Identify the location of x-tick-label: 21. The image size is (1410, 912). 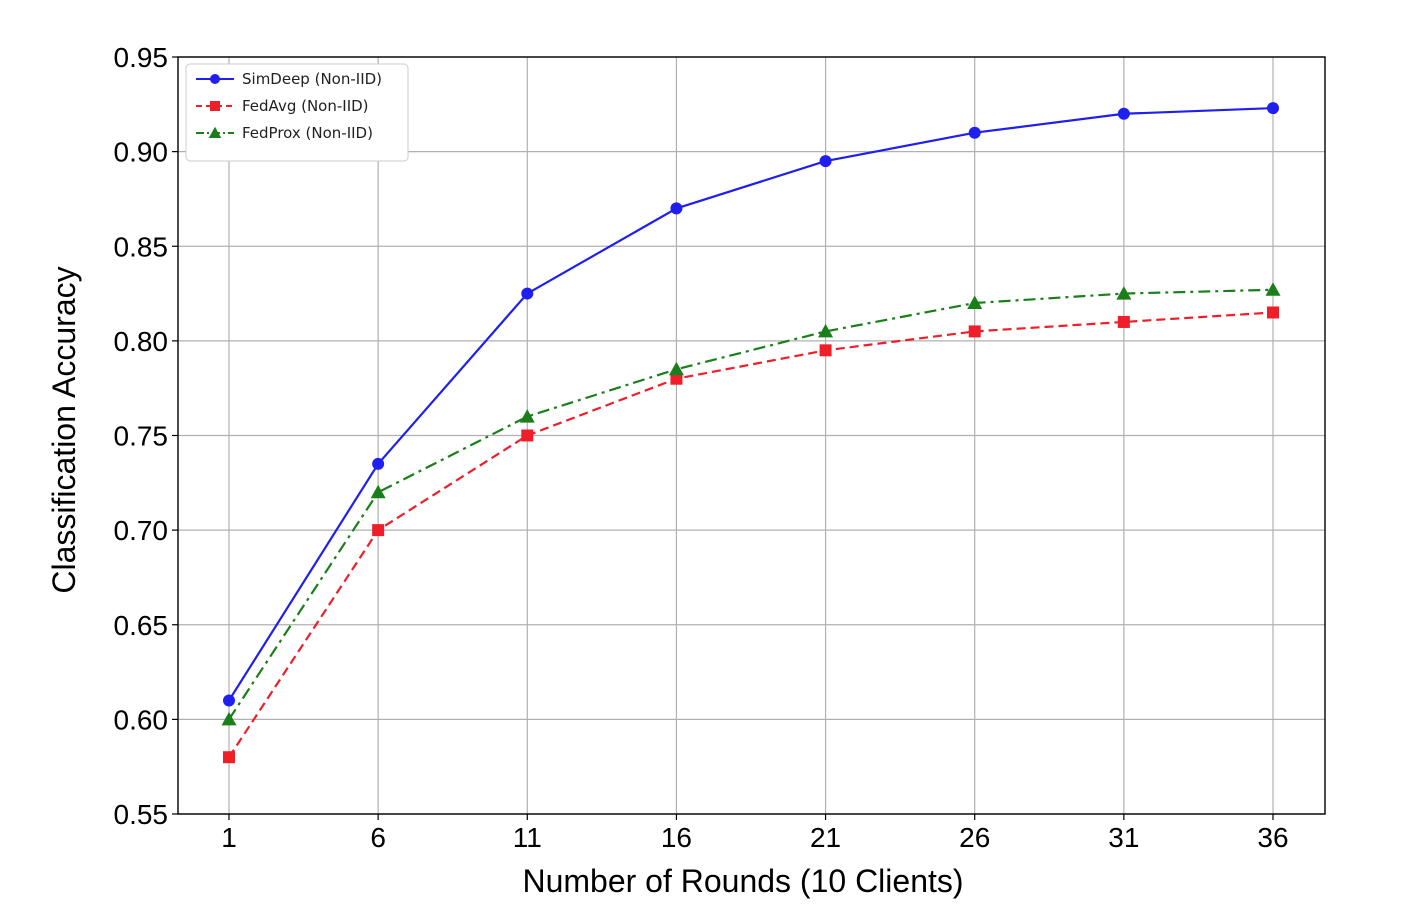
(825, 837).